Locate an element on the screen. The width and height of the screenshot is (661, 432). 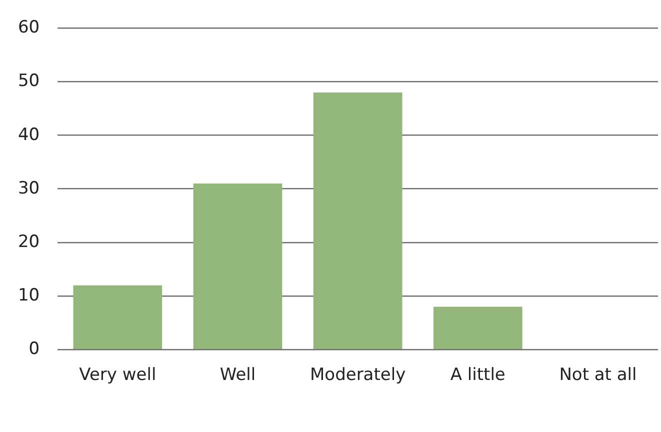
y-tick-label: 40 is located at coordinates (29, 134).